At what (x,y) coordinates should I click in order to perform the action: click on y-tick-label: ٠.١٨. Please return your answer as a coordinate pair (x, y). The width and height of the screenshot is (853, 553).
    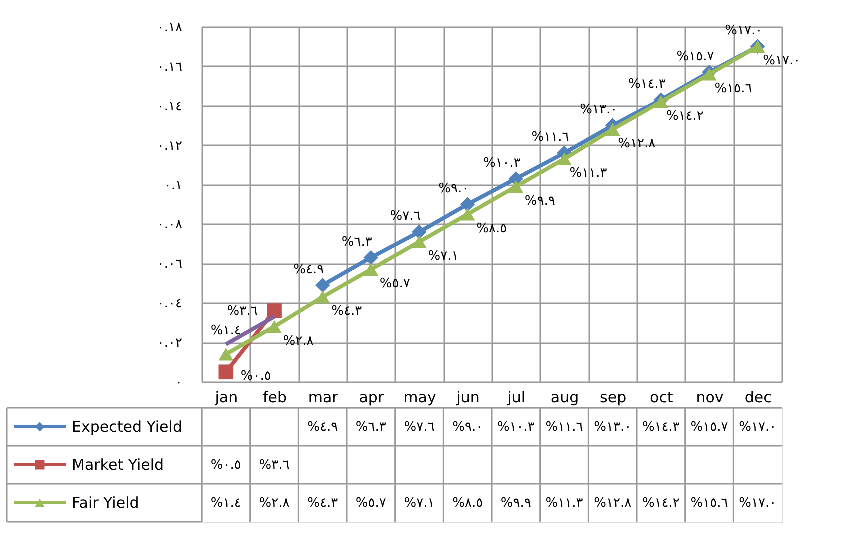
    Looking at the image, I should click on (170, 28).